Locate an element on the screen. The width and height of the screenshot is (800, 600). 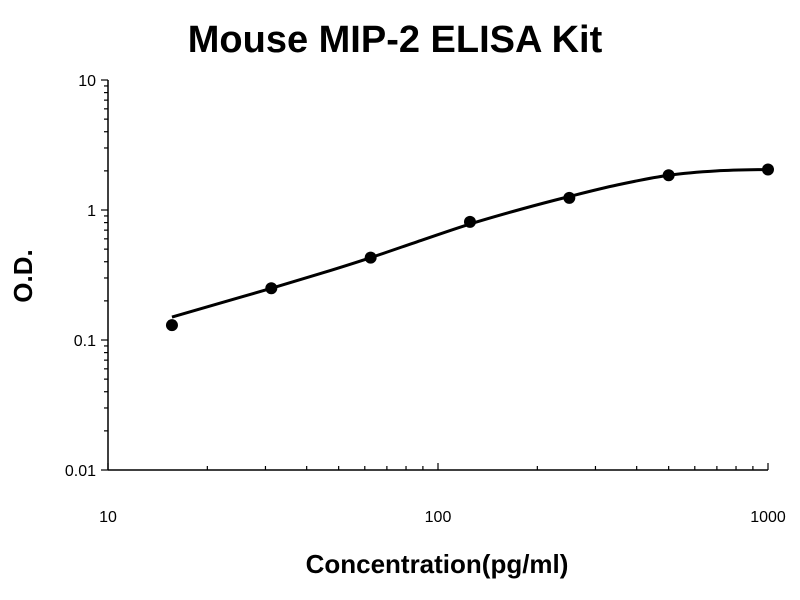
x-tick-label: 10 is located at coordinates (108, 517).